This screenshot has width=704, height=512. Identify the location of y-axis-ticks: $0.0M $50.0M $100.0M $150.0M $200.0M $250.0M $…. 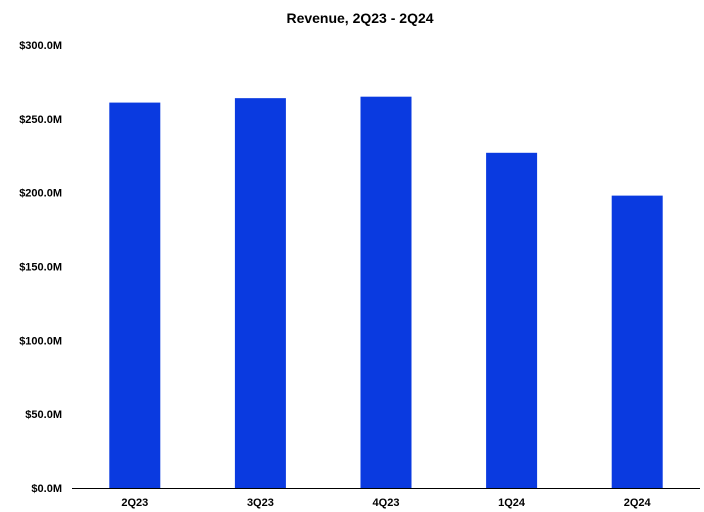
(40, 267).